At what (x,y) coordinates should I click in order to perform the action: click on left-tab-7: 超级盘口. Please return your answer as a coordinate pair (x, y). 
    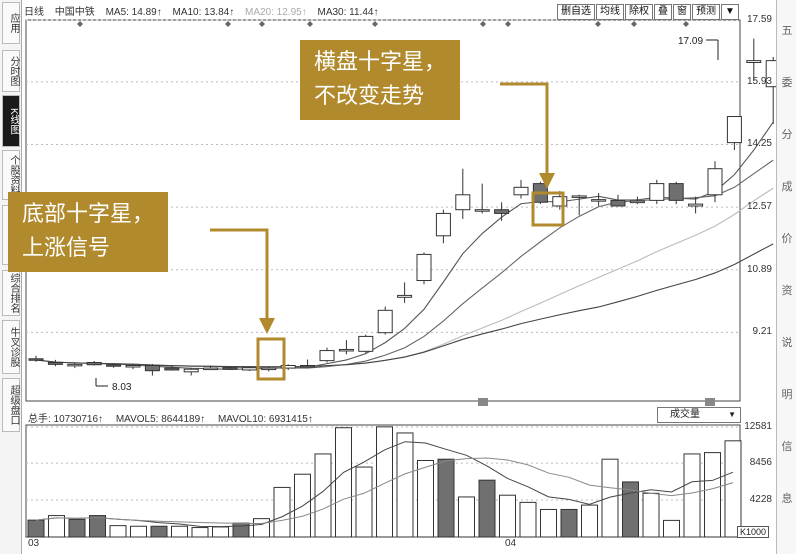
    Looking at the image, I should click on (11, 405).